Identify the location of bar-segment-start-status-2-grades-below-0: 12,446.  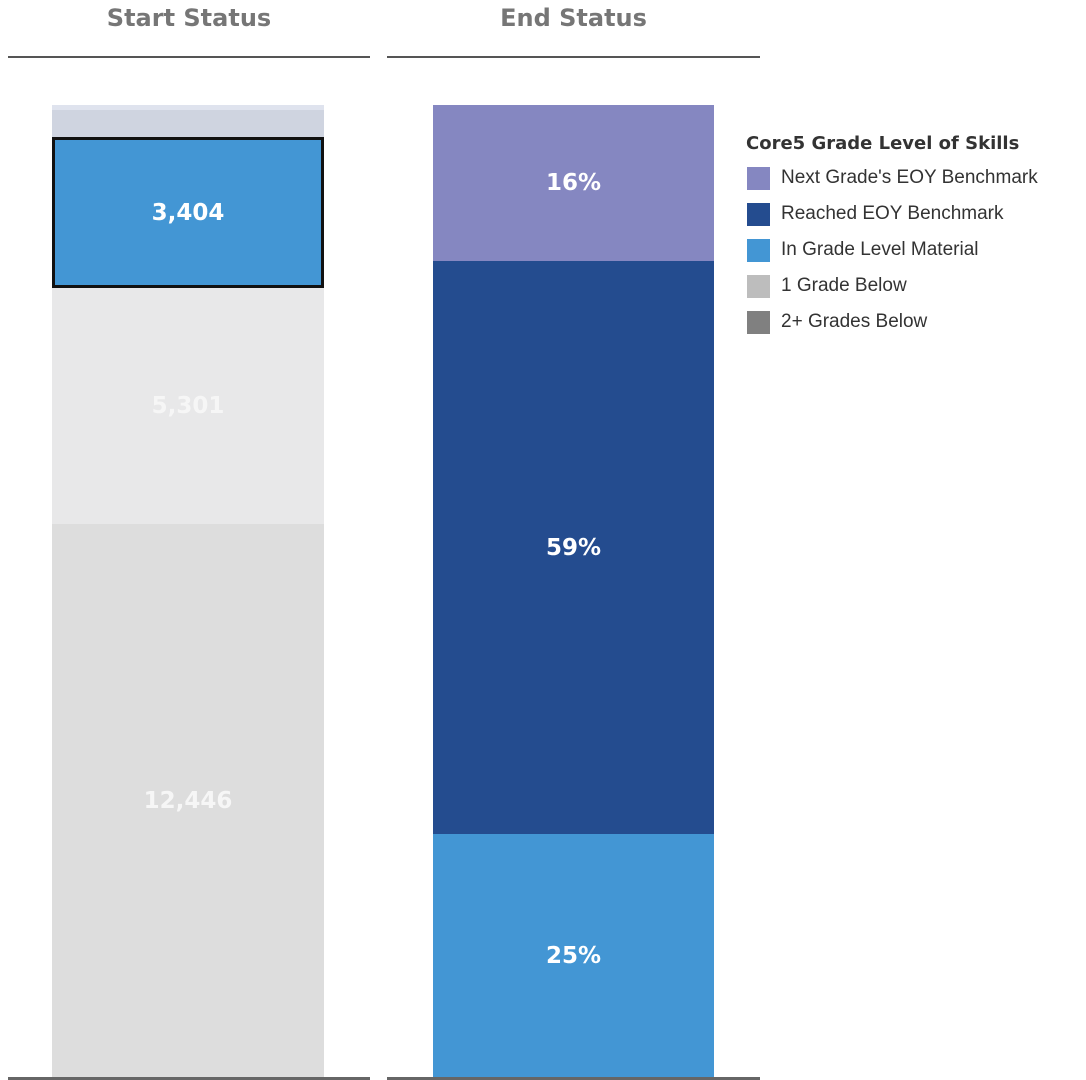
(188, 800).